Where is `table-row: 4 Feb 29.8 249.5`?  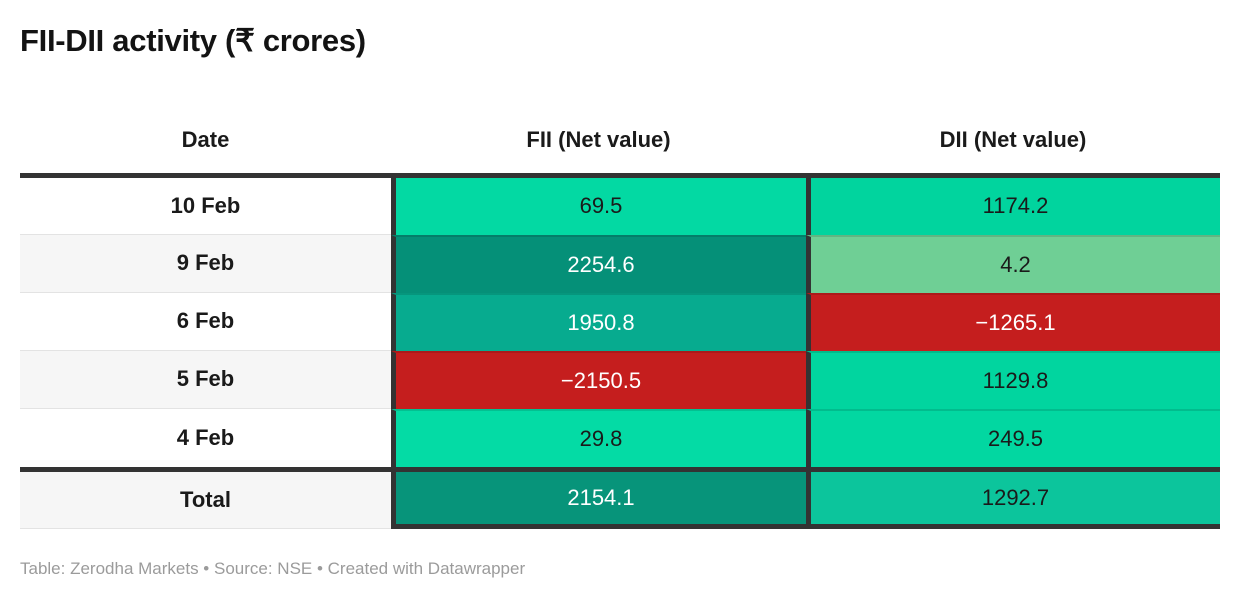
table-row: 4 Feb 29.8 249.5 is located at coordinates (620, 437).